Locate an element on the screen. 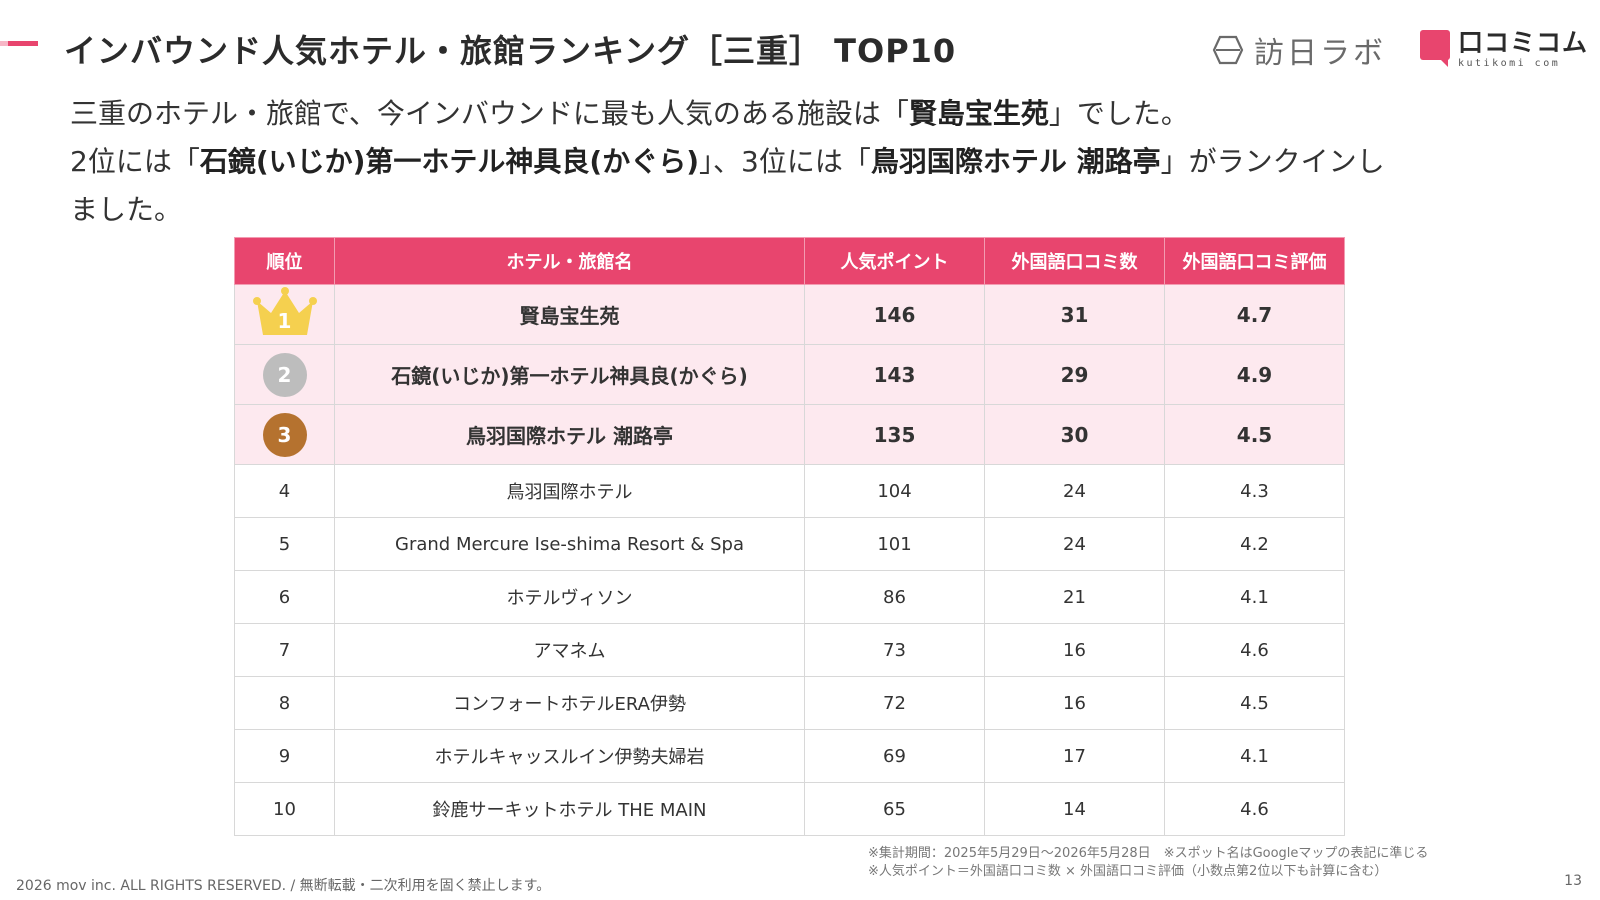  rank-cell: 1 is located at coordinates (284, 314).